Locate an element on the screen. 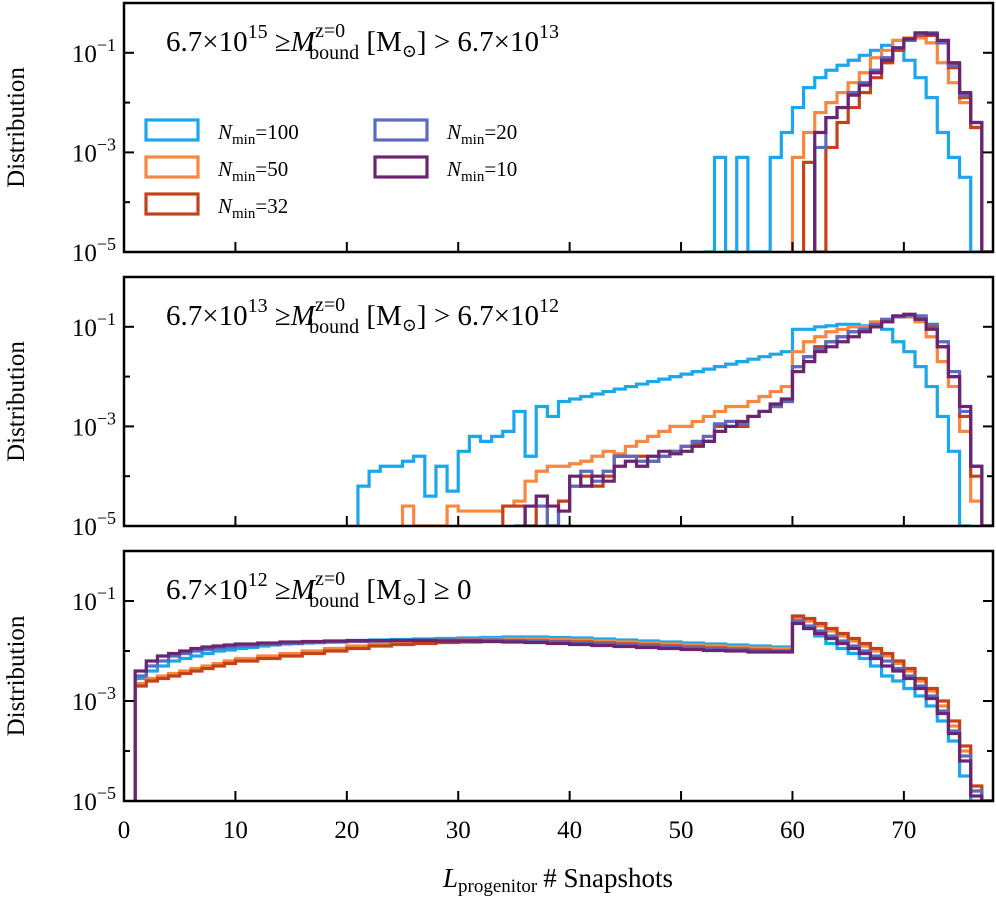 Image resolution: width=996 pixels, height=900 pixels. x-tick-label: 70 is located at coordinates (903, 830).